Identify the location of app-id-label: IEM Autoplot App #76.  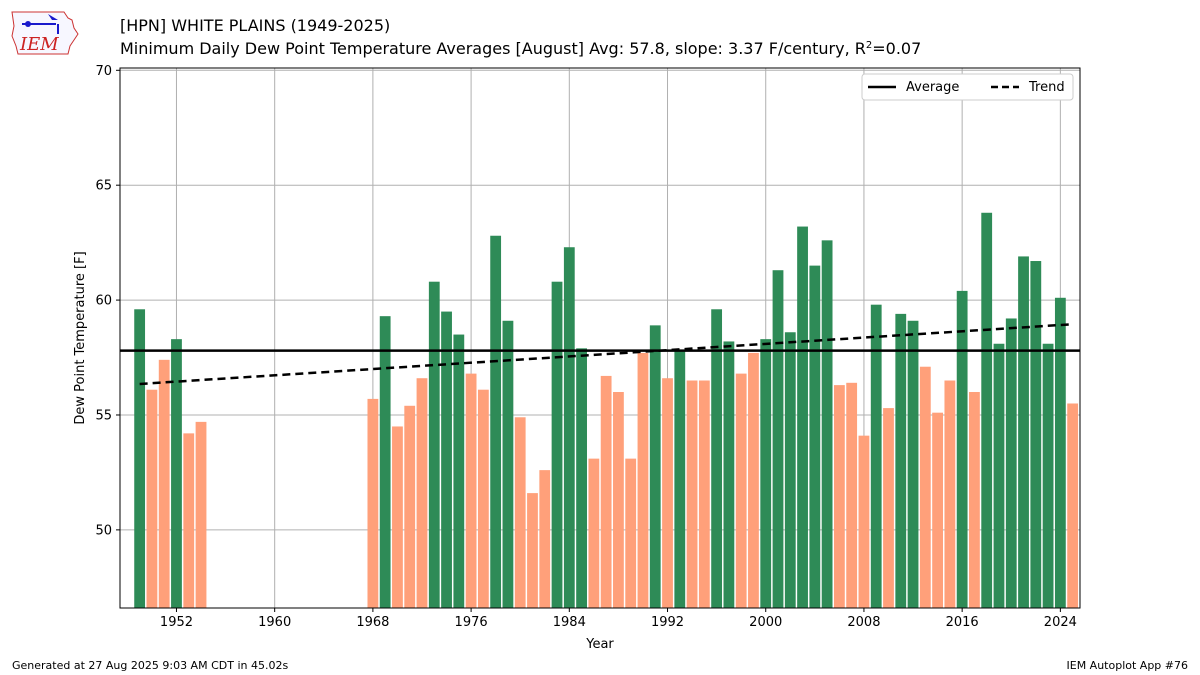
(1127, 665).